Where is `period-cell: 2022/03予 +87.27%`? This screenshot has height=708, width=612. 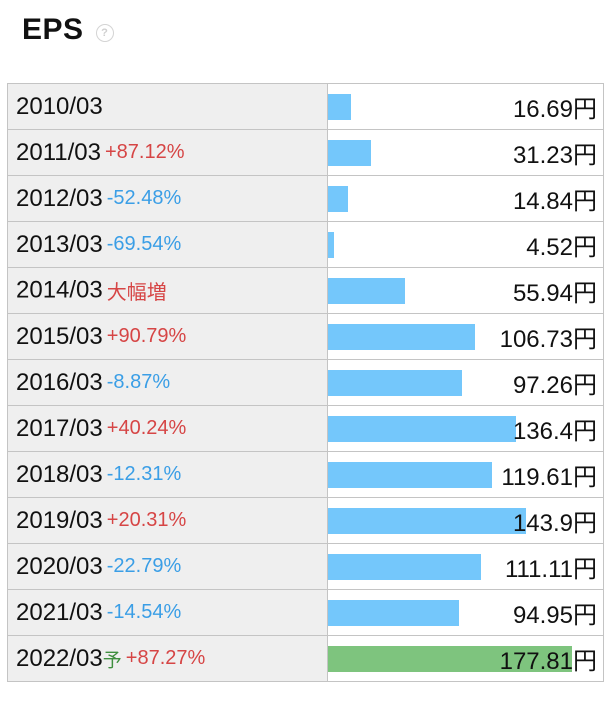 period-cell: 2022/03予 +87.27% is located at coordinates (167, 658).